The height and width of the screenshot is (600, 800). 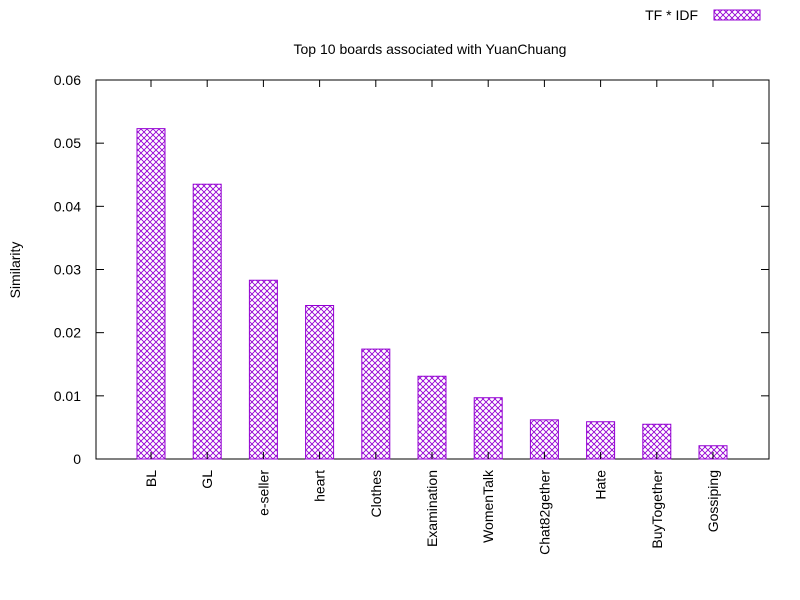 What do you see at coordinates (737, 15) in the screenshot?
I see `legend-swatch` at bounding box center [737, 15].